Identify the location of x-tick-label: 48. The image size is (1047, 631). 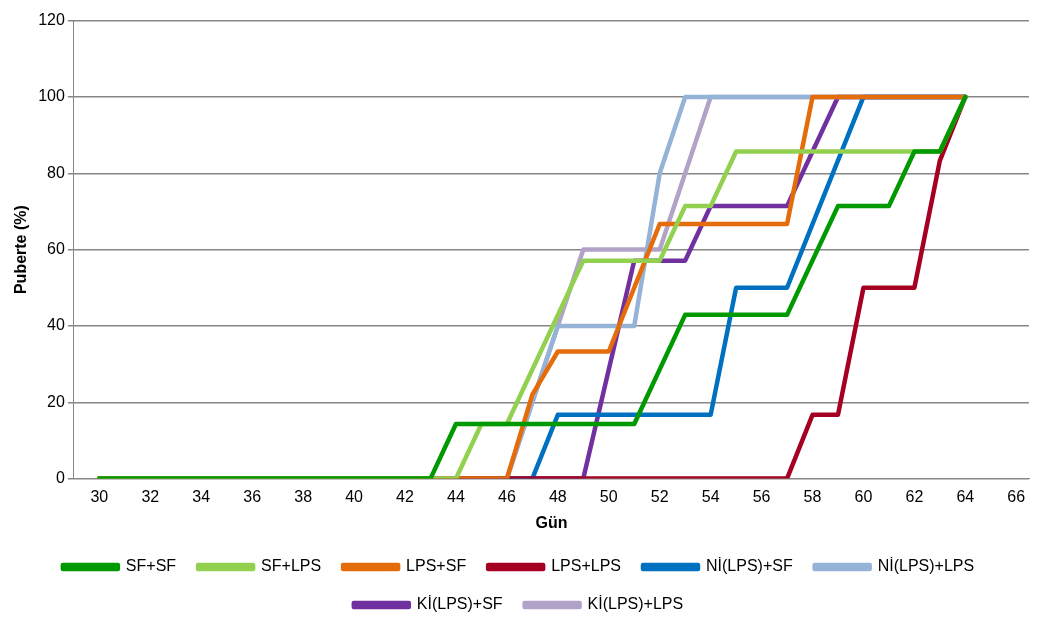
(557, 496).